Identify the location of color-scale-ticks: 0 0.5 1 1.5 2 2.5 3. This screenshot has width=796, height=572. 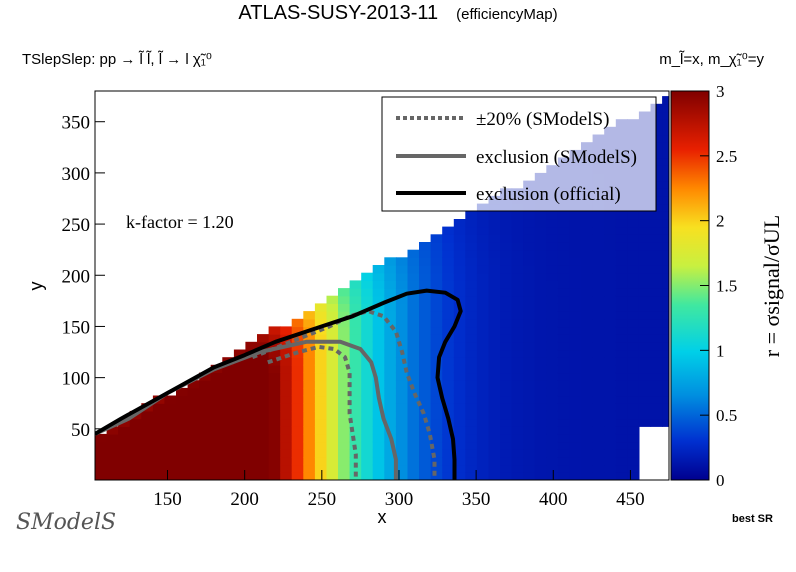
(718, 286).